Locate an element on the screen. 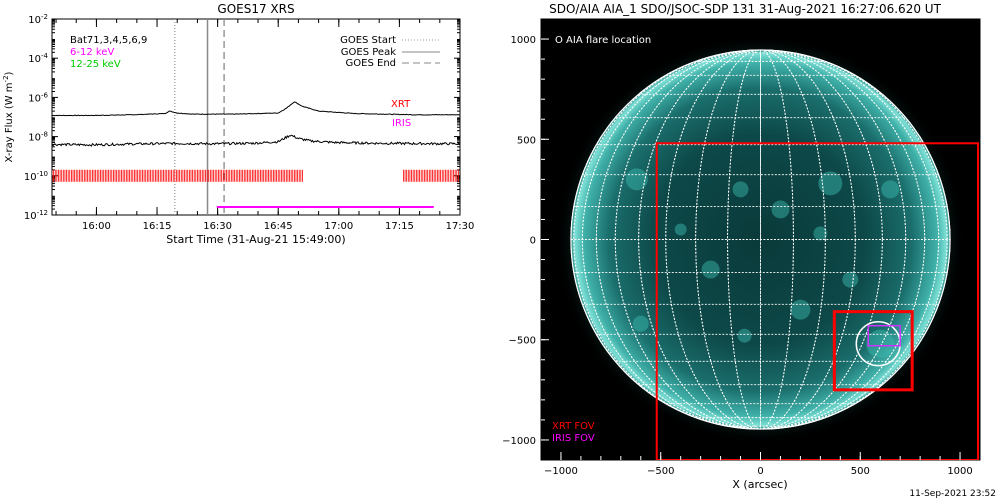 The width and height of the screenshot is (1000, 500). goes-vertical-markers is located at coordinates (199, 117).